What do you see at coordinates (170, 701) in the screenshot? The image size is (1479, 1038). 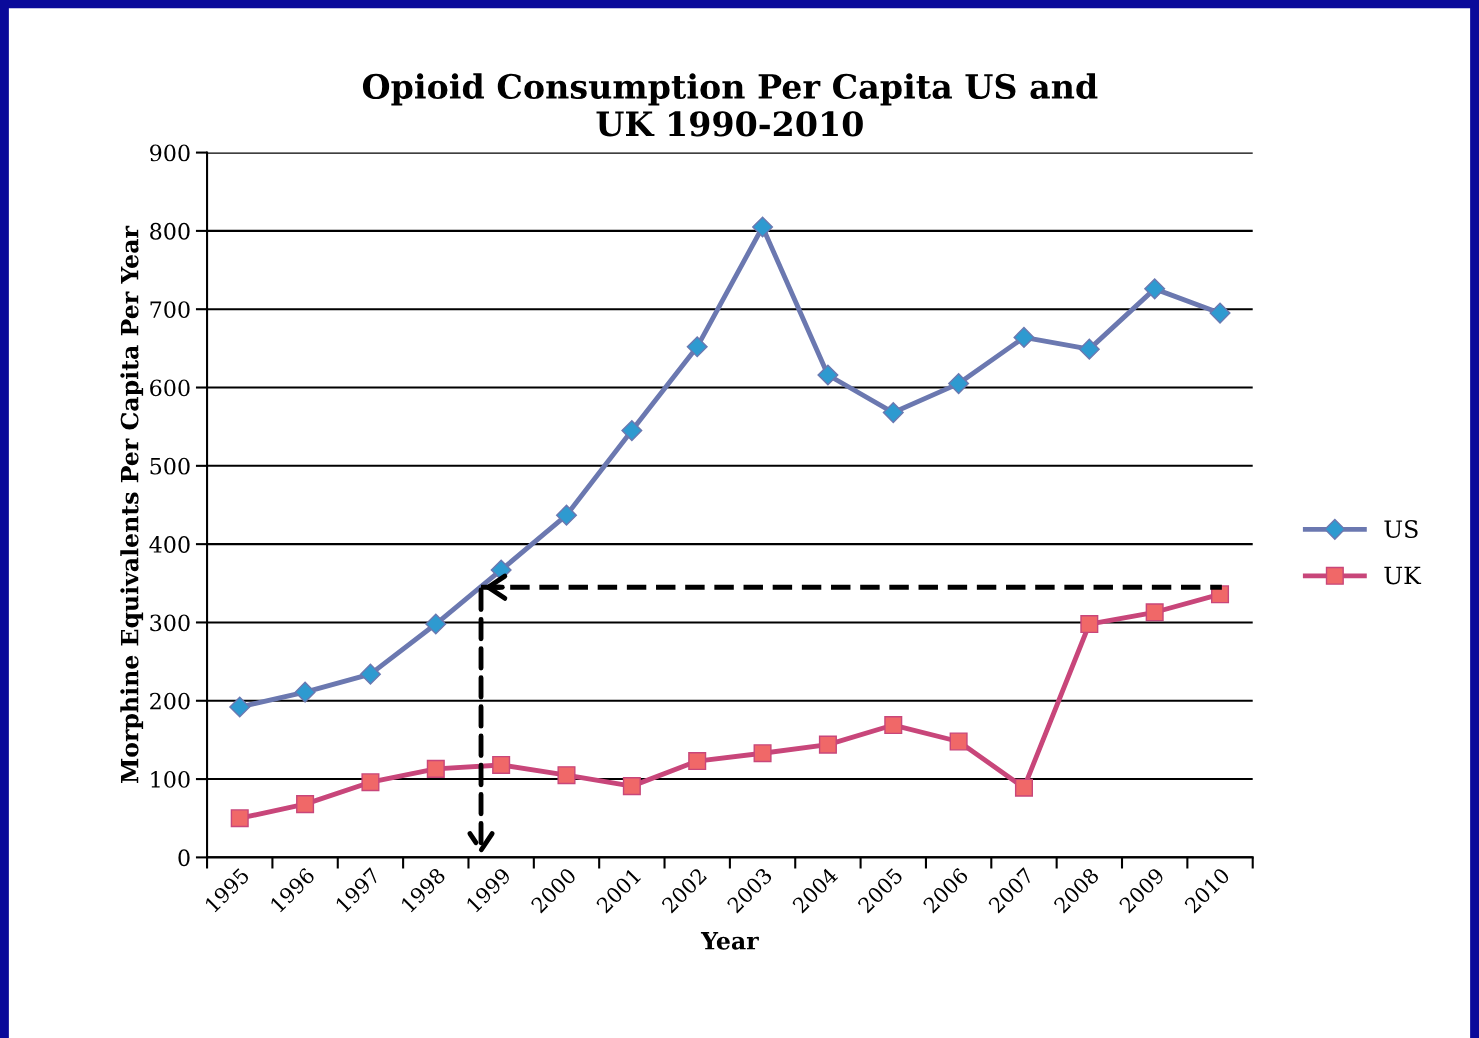 I see `y-tick-label: 200` at bounding box center [170, 701].